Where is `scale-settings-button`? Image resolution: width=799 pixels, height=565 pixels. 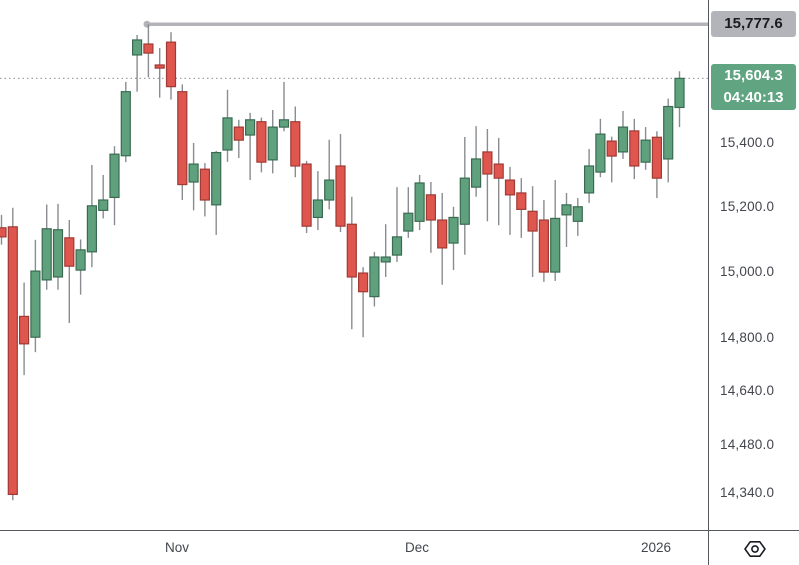
scale-settings-button is located at coordinates (755, 548).